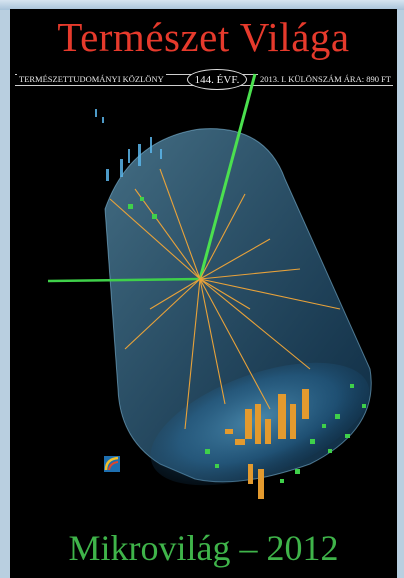  I want to click on experiment-logo, so click(112, 464).